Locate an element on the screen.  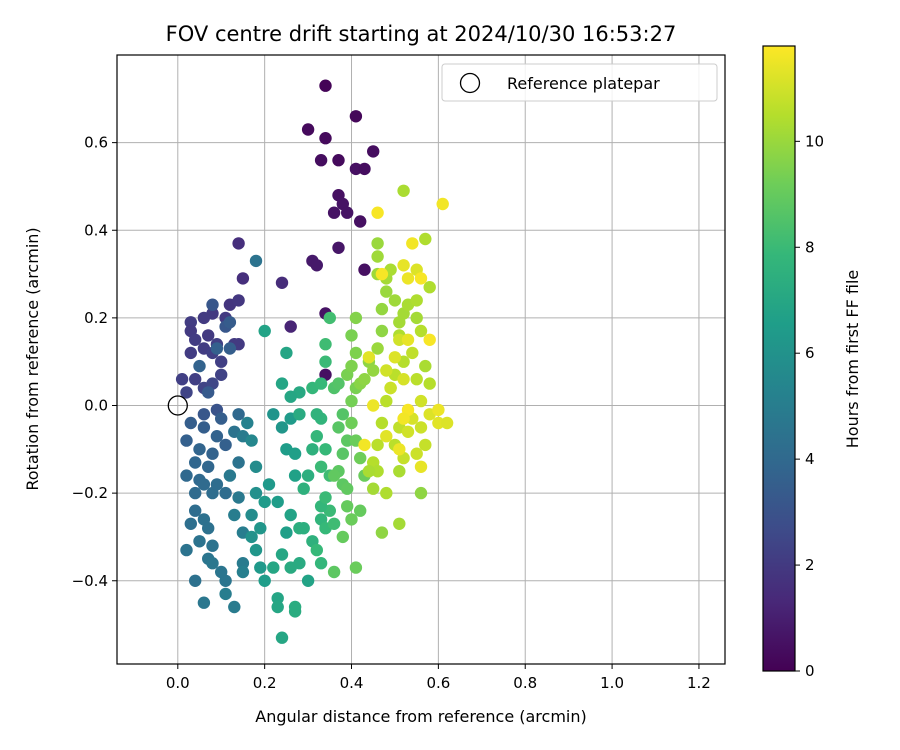
colorbar-gradient is located at coordinates (779, 358).